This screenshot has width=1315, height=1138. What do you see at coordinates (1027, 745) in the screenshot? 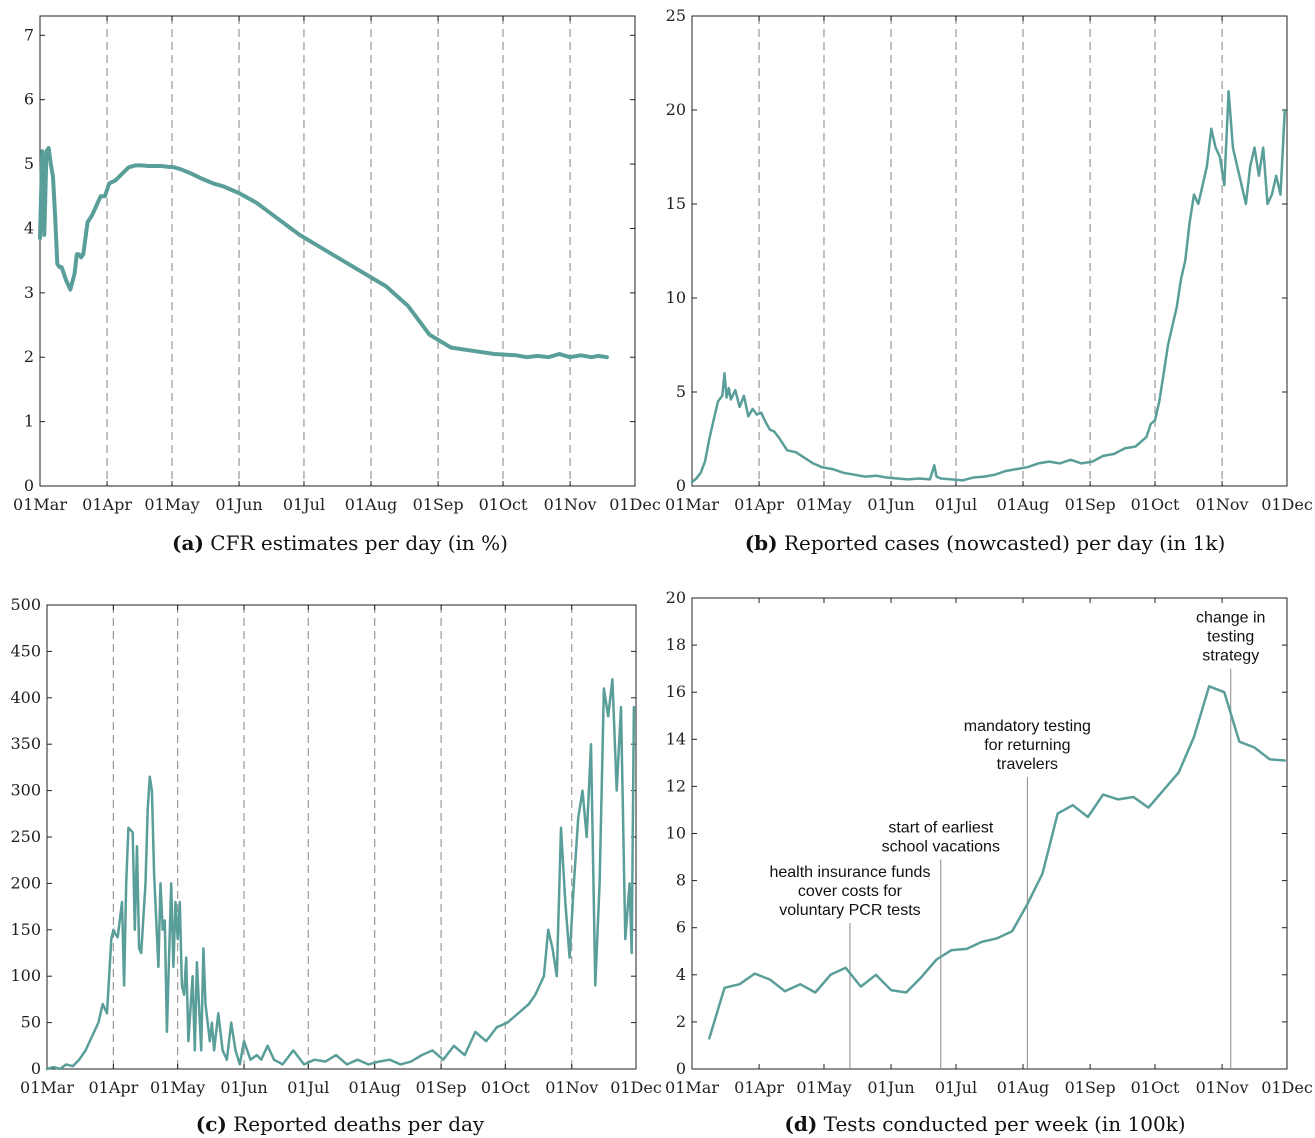
I see `annotation-text: for returning` at bounding box center [1027, 745].